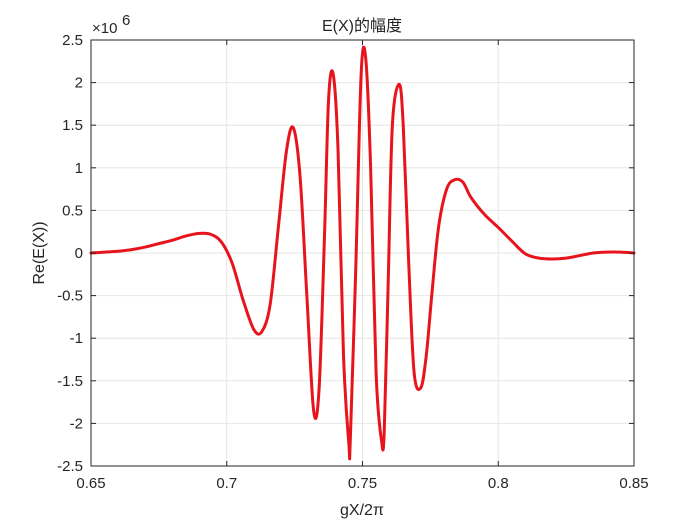  I want to click on y-multiplier-base: ×10, so click(104, 28).